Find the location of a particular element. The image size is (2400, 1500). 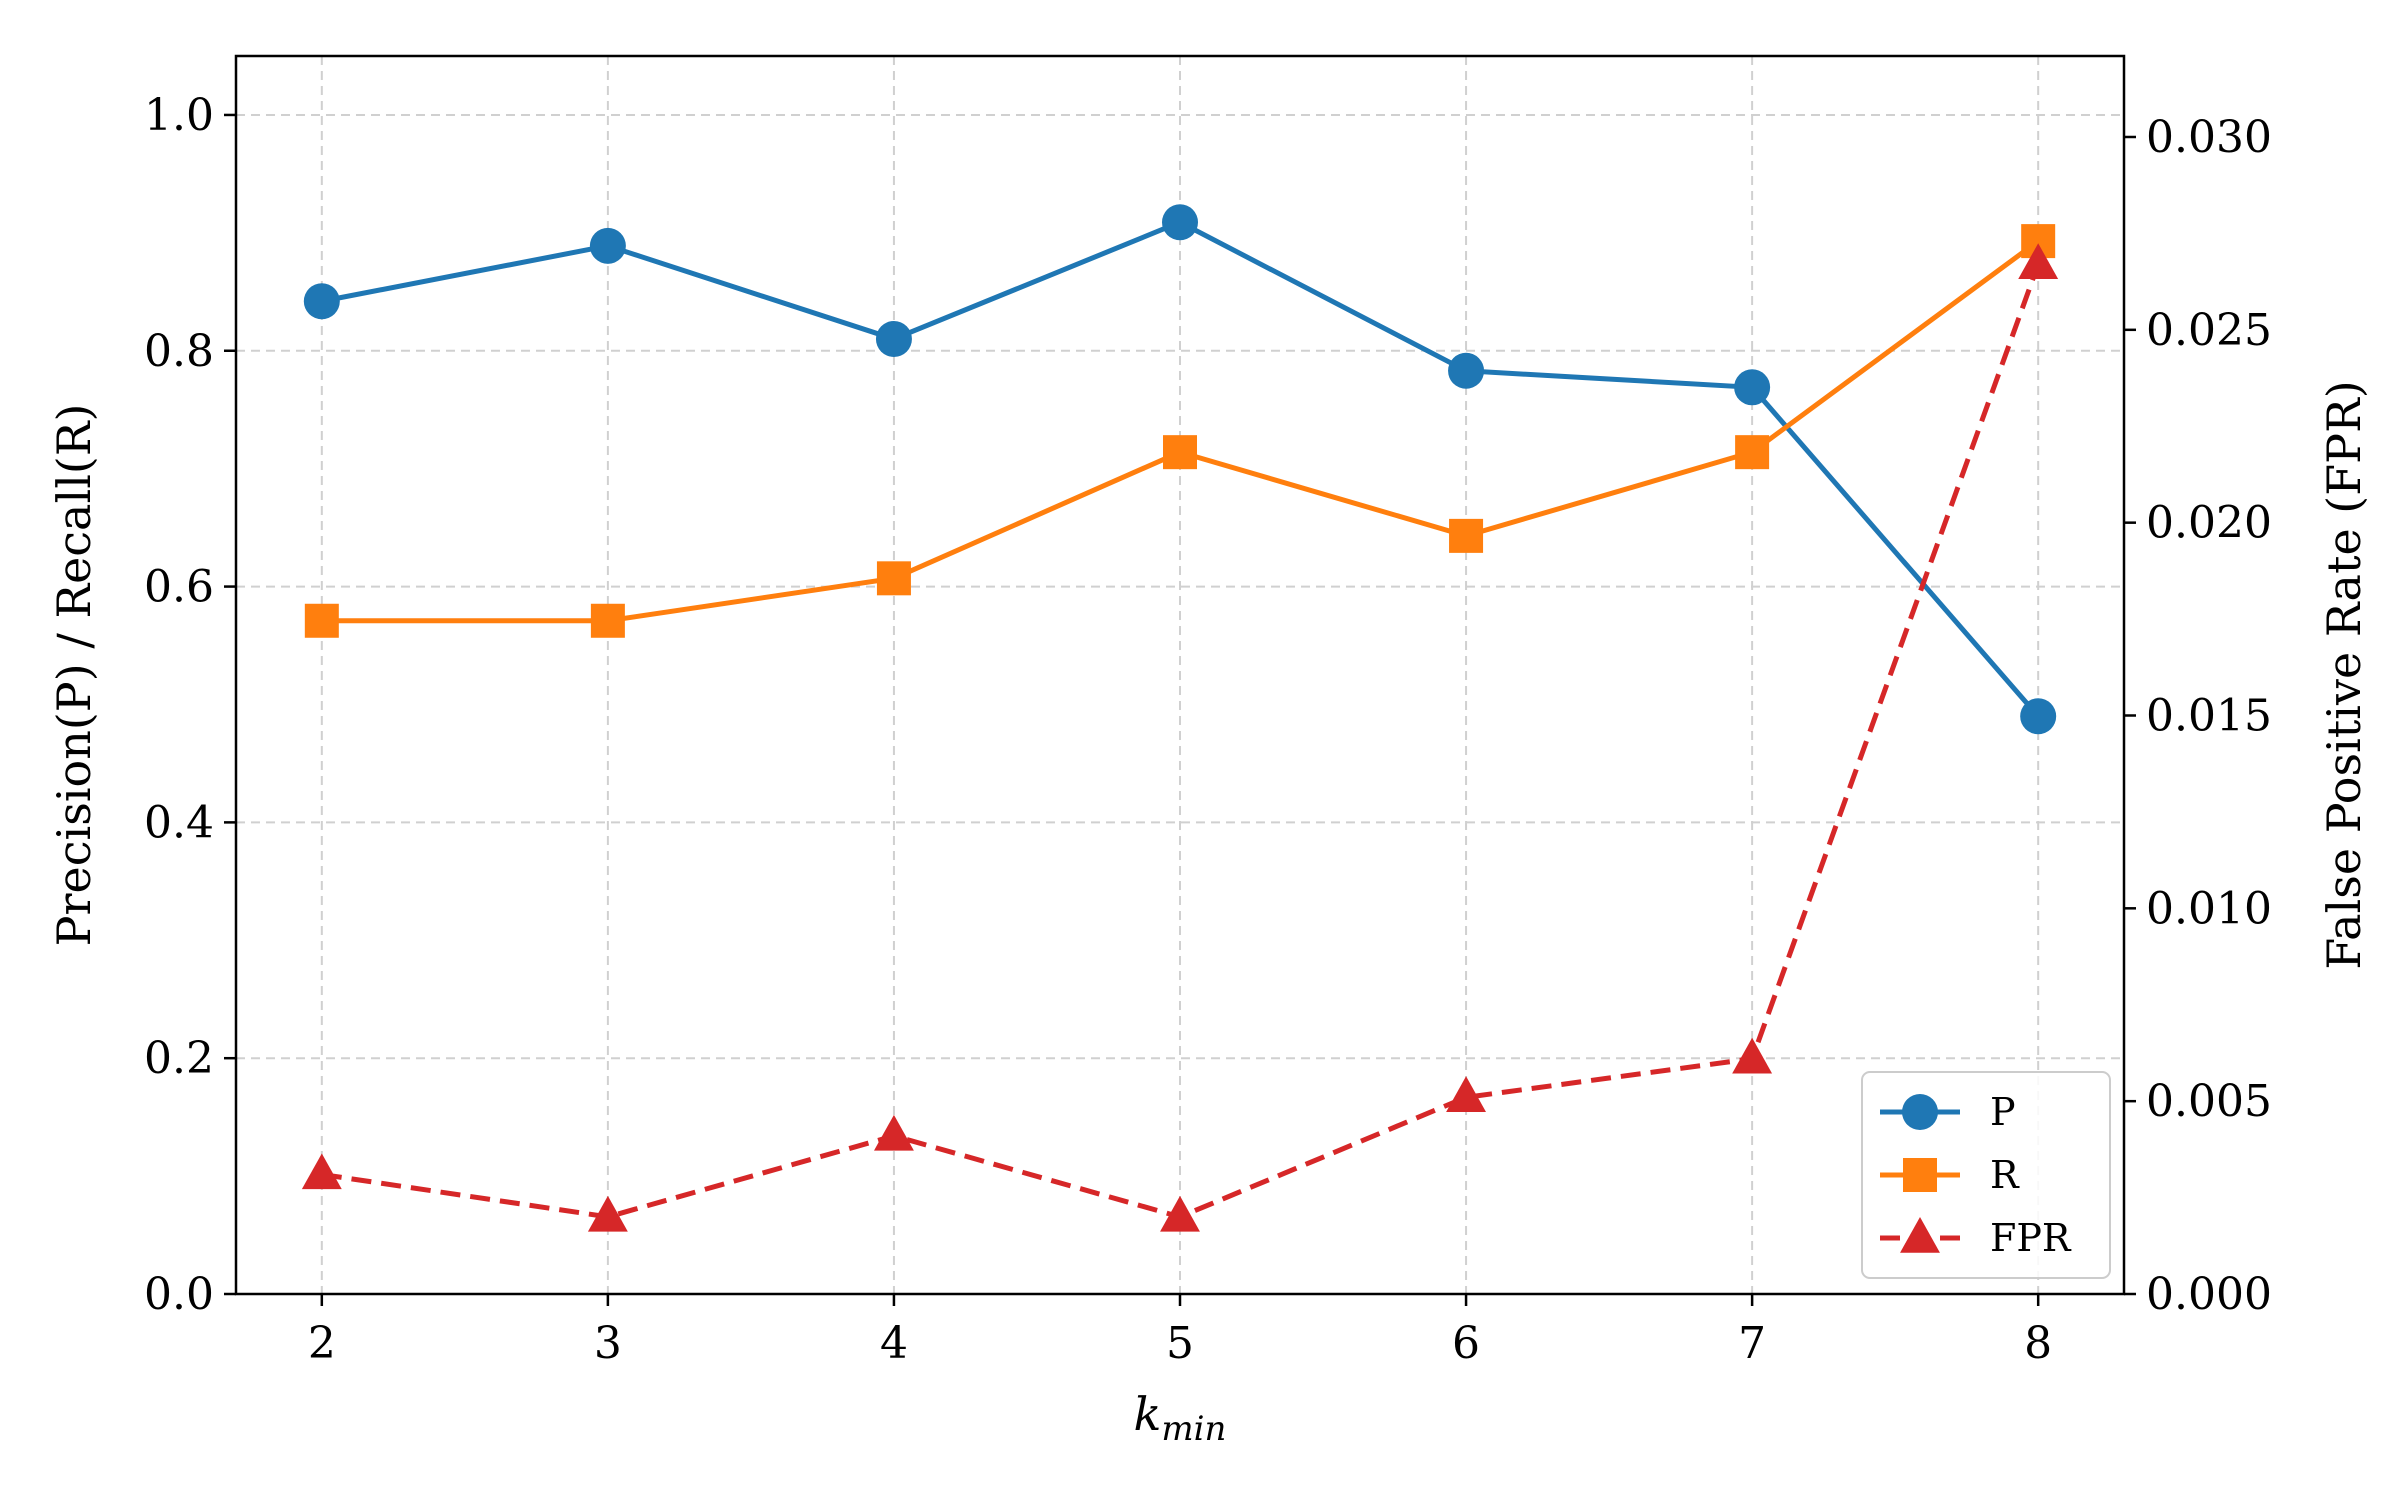

x-tick-label: 2 is located at coordinates (322, 1343).